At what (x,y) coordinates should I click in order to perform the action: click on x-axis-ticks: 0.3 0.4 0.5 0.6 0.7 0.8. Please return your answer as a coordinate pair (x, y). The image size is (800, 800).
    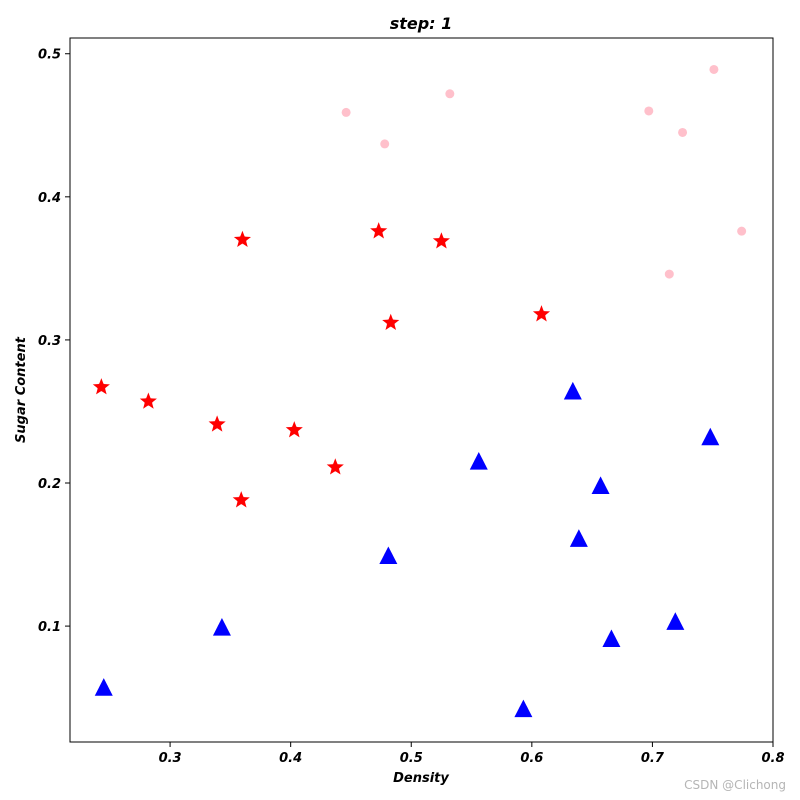
    Looking at the image, I should click on (472, 754).